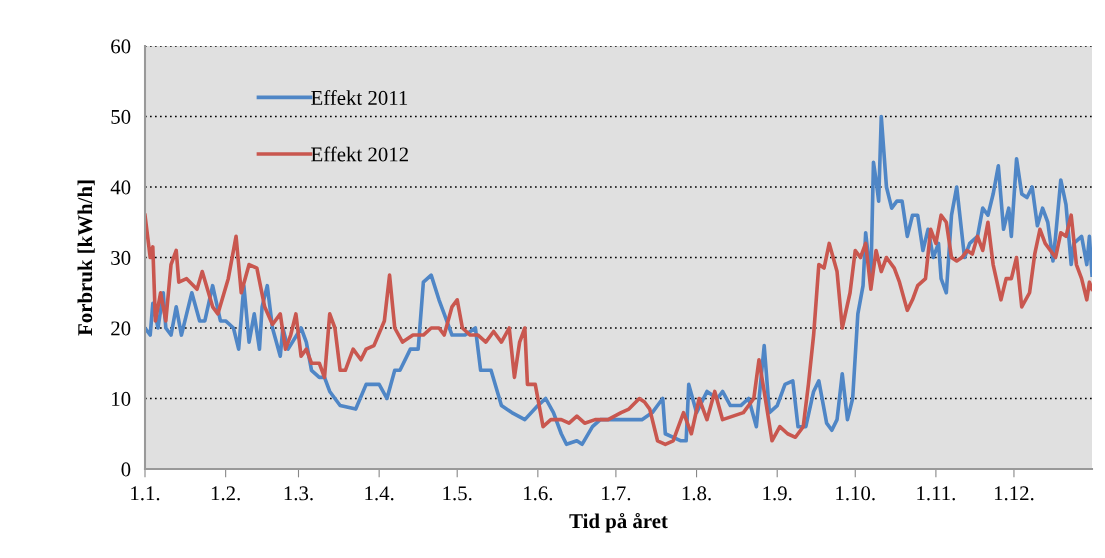 The height and width of the screenshot is (558, 1105). What do you see at coordinates (457, 493) in the screenshot?
I see `x-tick-label: 1.5.` at bounding box center [457, 493].